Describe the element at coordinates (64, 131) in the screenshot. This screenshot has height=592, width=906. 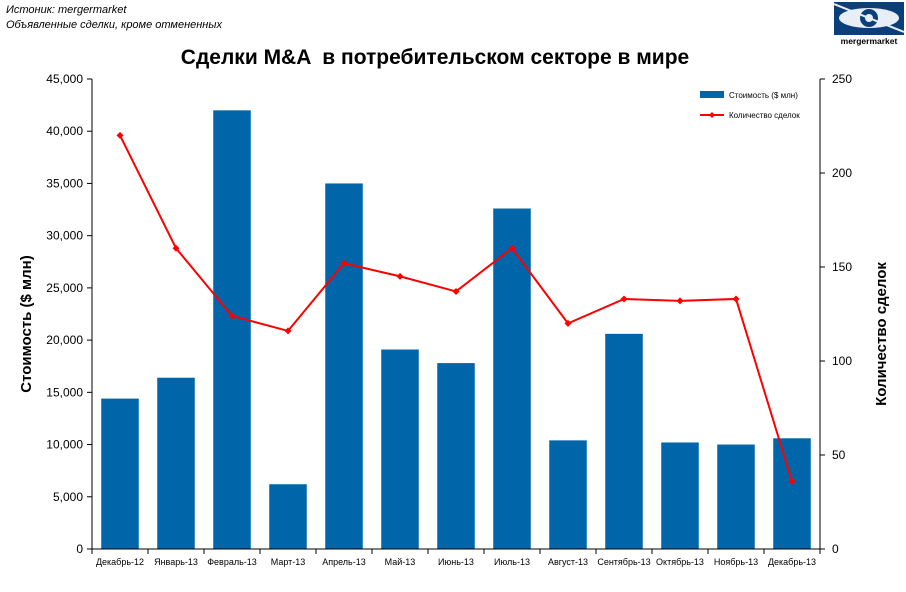
I see `left-tick-label: 40,000` at that location.